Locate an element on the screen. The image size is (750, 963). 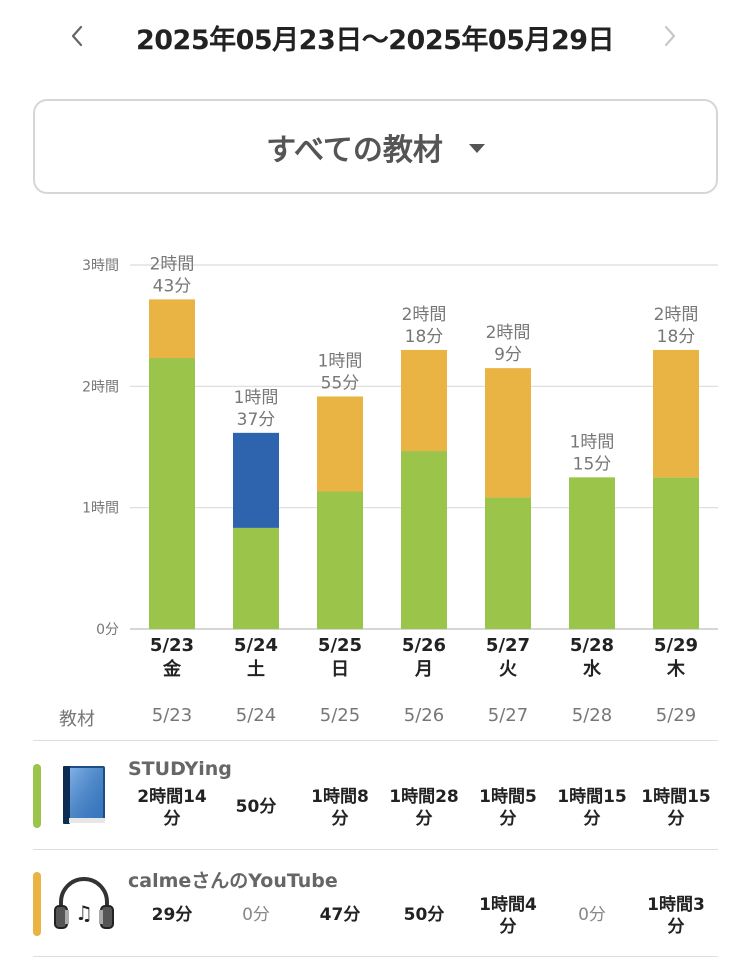
week-navigation: 2025年05月23日〜2025年05月29日 is located at coordinates (375, 39).